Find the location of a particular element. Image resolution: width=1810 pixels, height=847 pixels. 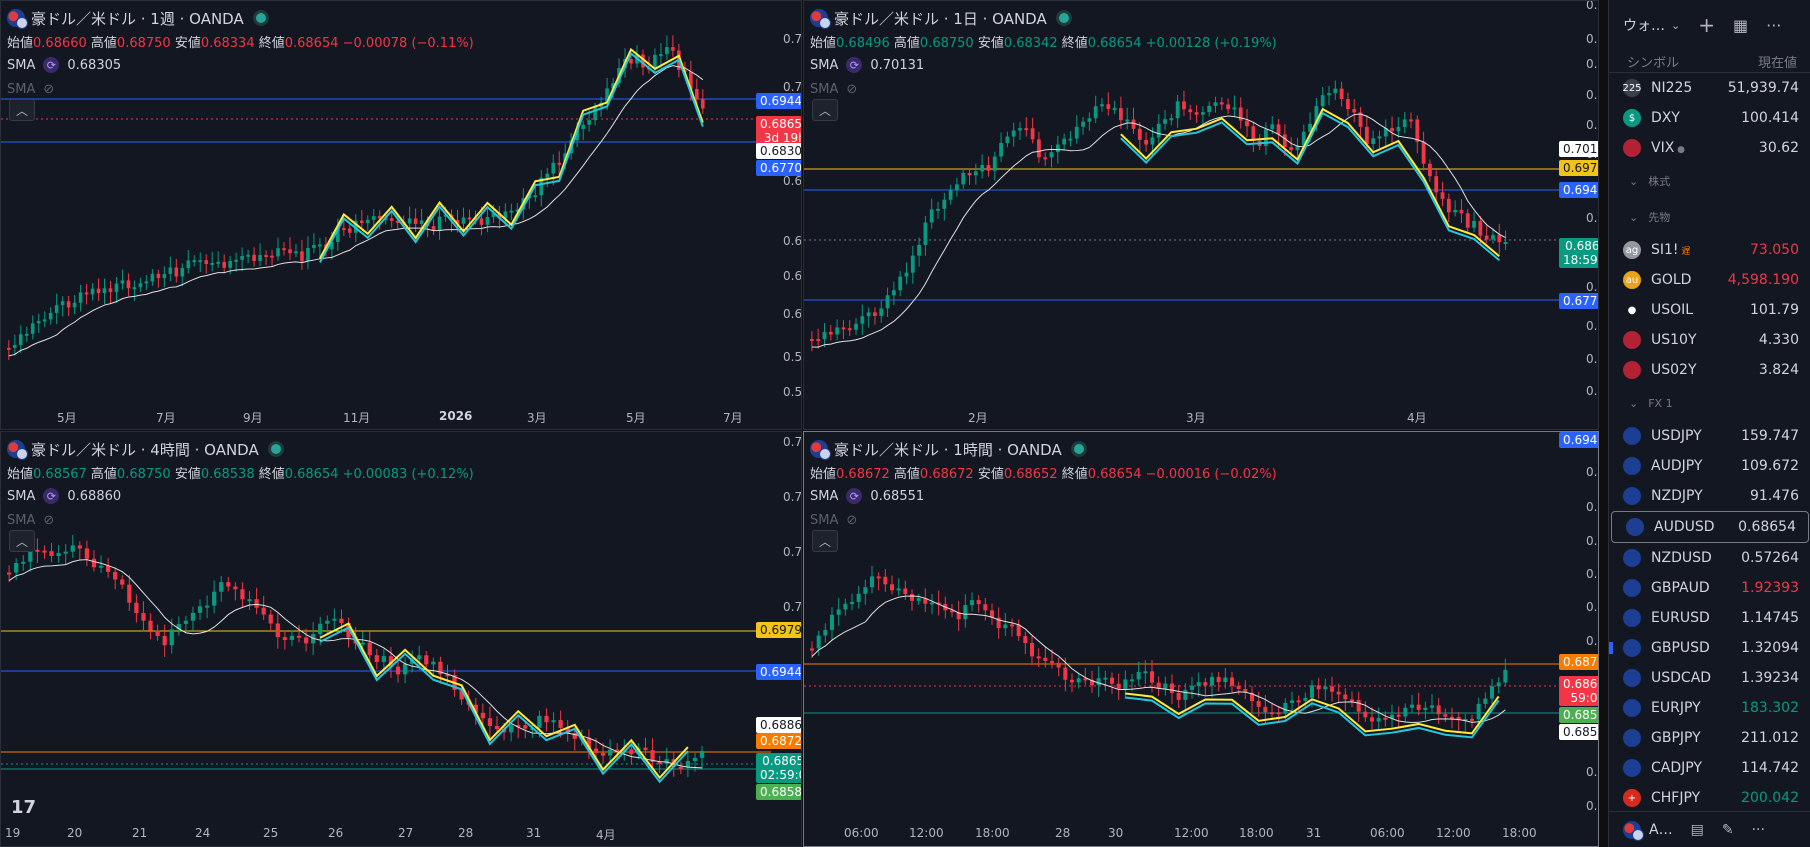

watchlist-row-gold: au GOLD 4,598.190 is located at coordinates (1709, 280).